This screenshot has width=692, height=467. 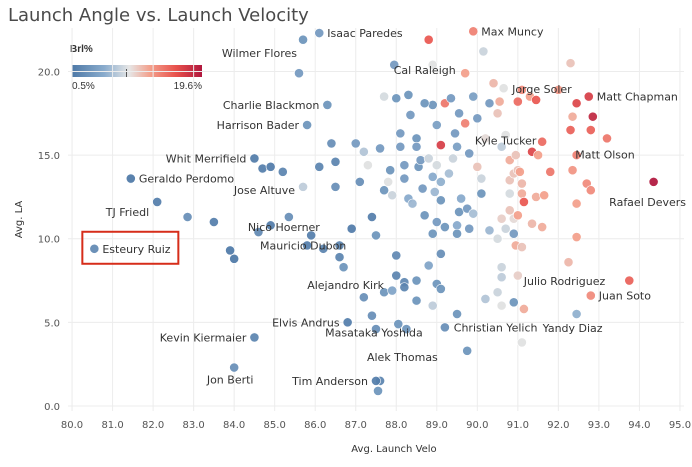 What do you see at coordinates (49, 156) in the screenshot?
I see `y-tick-label: 15.0` at bounding box center [49, 156].